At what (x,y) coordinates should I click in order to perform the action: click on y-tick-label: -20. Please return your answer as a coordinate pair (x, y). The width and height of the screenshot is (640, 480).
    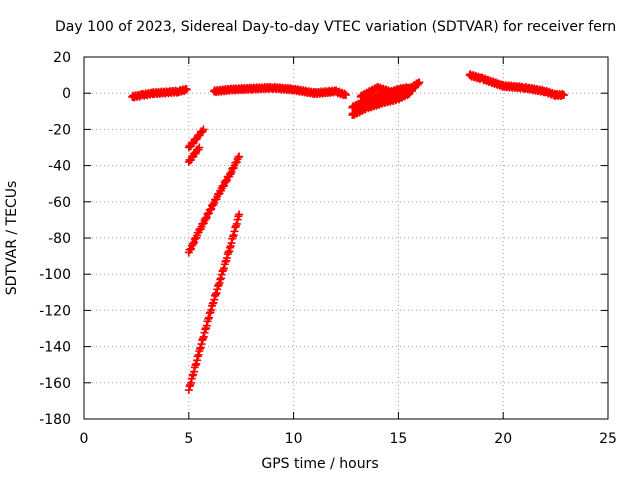
    Looking at the image, I should click on (59, 130).